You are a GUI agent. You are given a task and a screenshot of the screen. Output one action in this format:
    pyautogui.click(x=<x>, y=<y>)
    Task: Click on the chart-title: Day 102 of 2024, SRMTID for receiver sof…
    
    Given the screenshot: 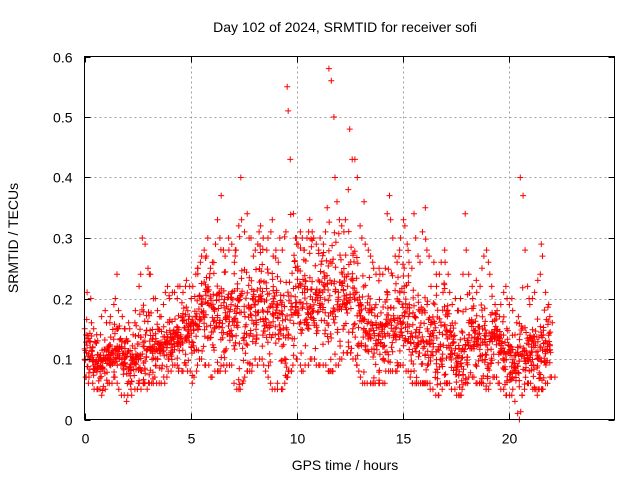 What is the action you would take?
    pyautogui.click(x=345, y=27)
    